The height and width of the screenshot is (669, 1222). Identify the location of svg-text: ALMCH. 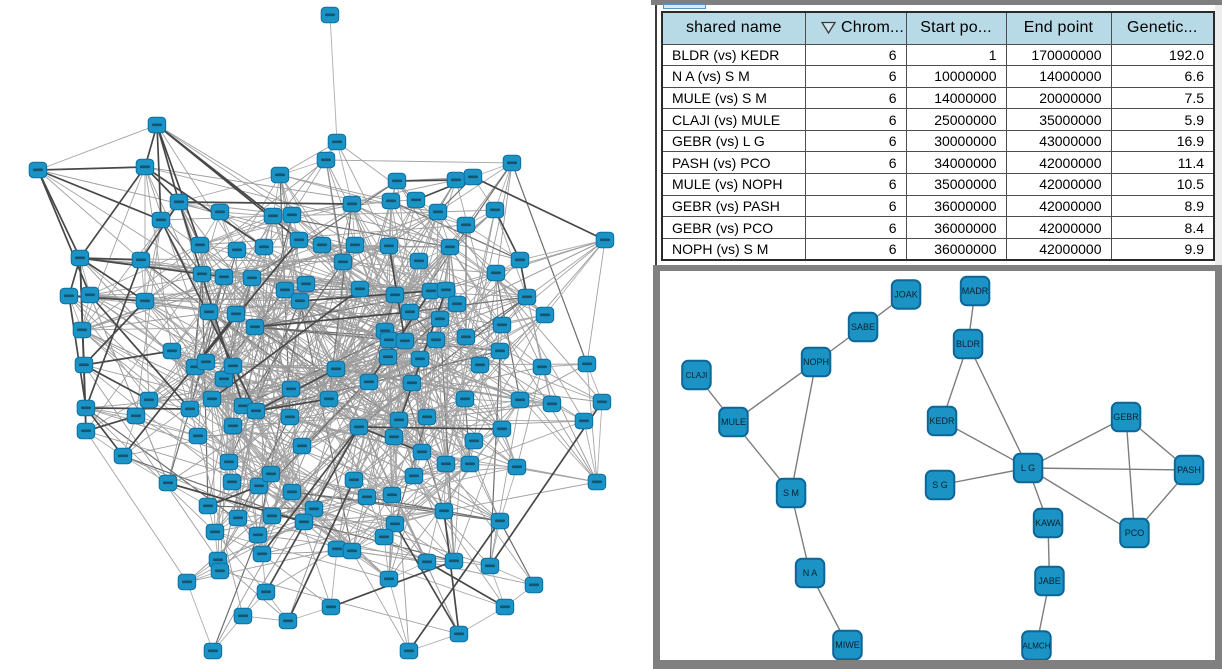
(1036, 646).